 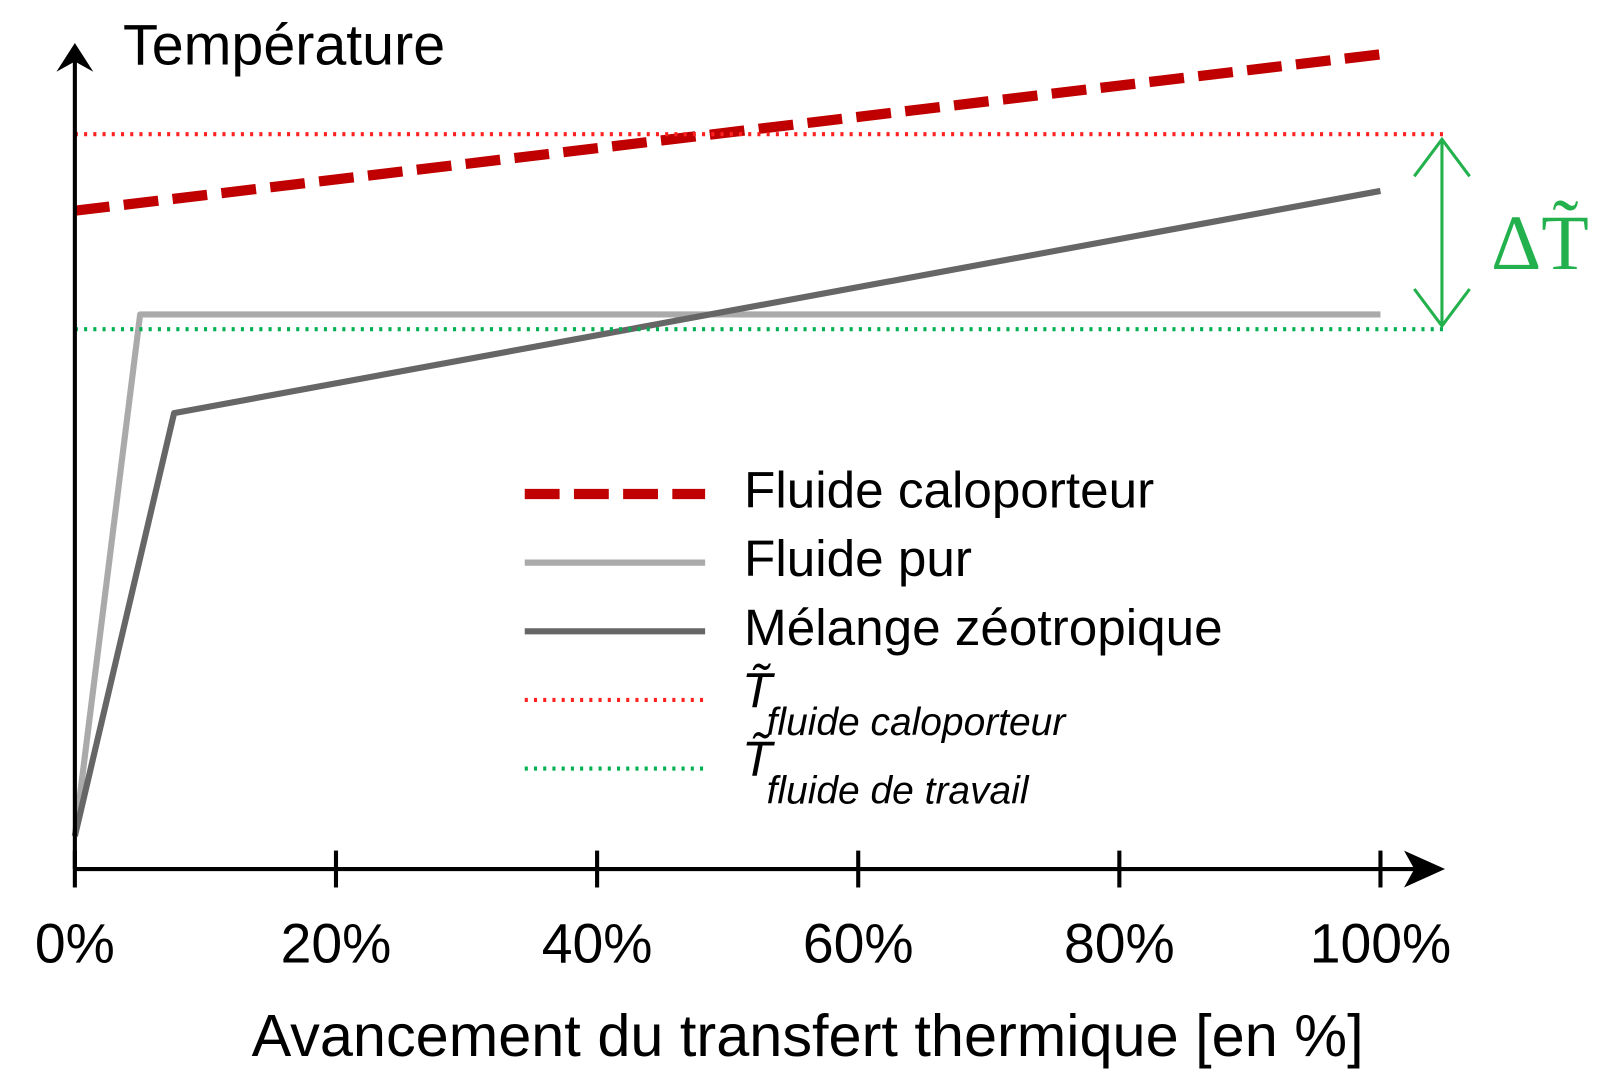 I want to click on y-axis-label: Température, so click(x=284, y=45).